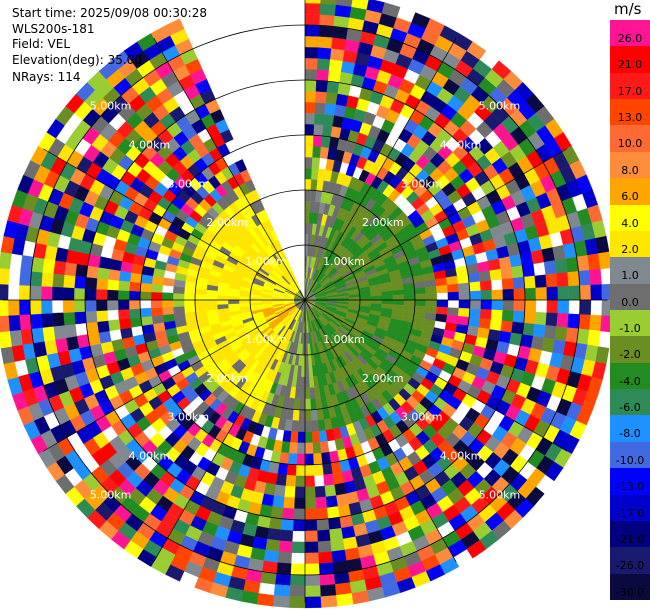 This screenshot has height=610, width=650. What do you see at coordinates (630, 302) in the screenshot?
I see `colorbar-tick-label: 0.0` at bounding box center [630, 302].